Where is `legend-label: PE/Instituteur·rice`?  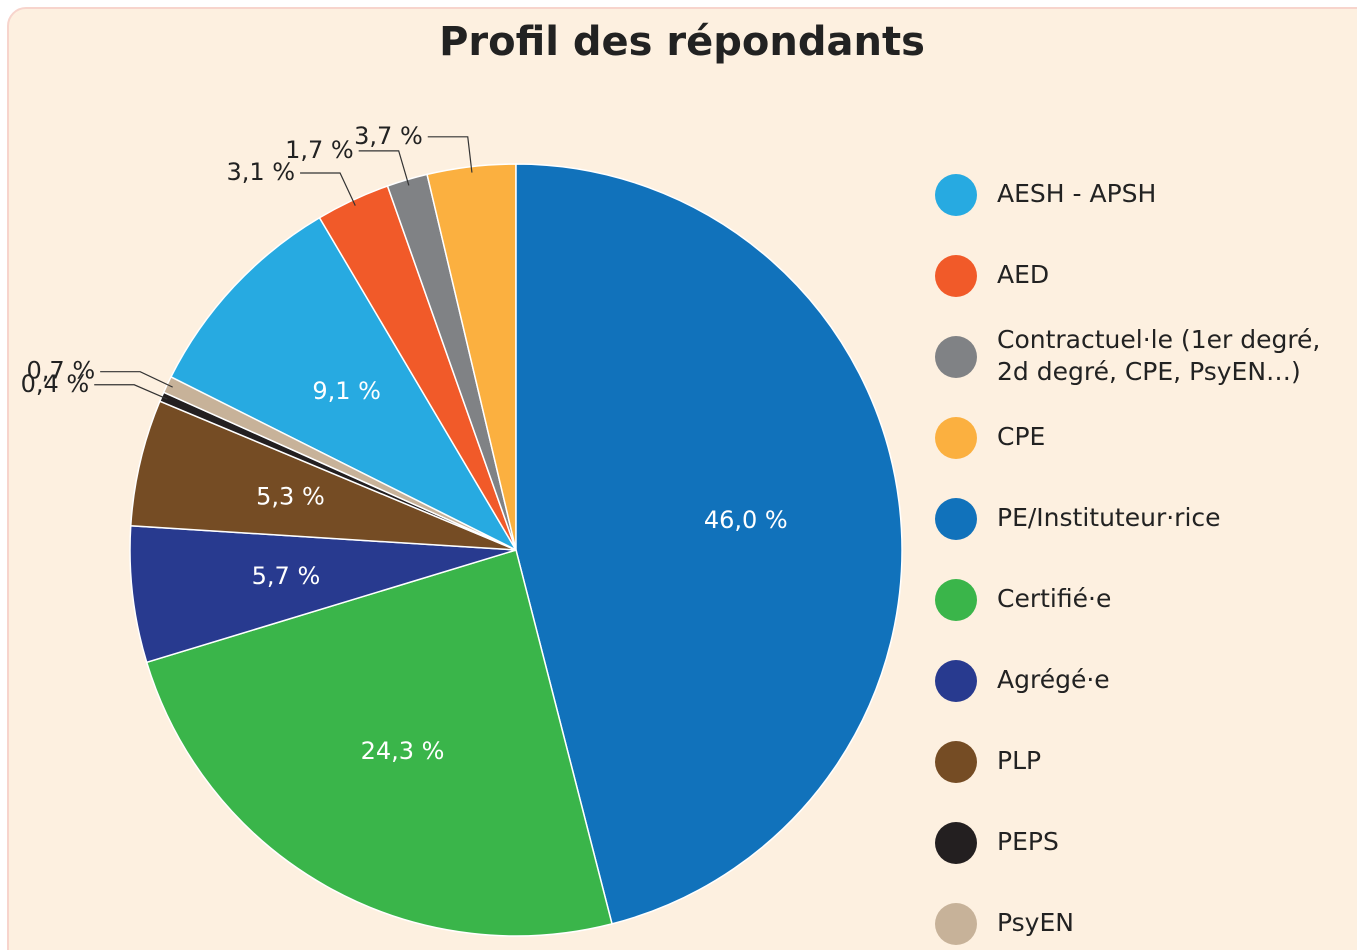 legend-label: PE/Instituteur·rice is located at coordinates (1109, 517).